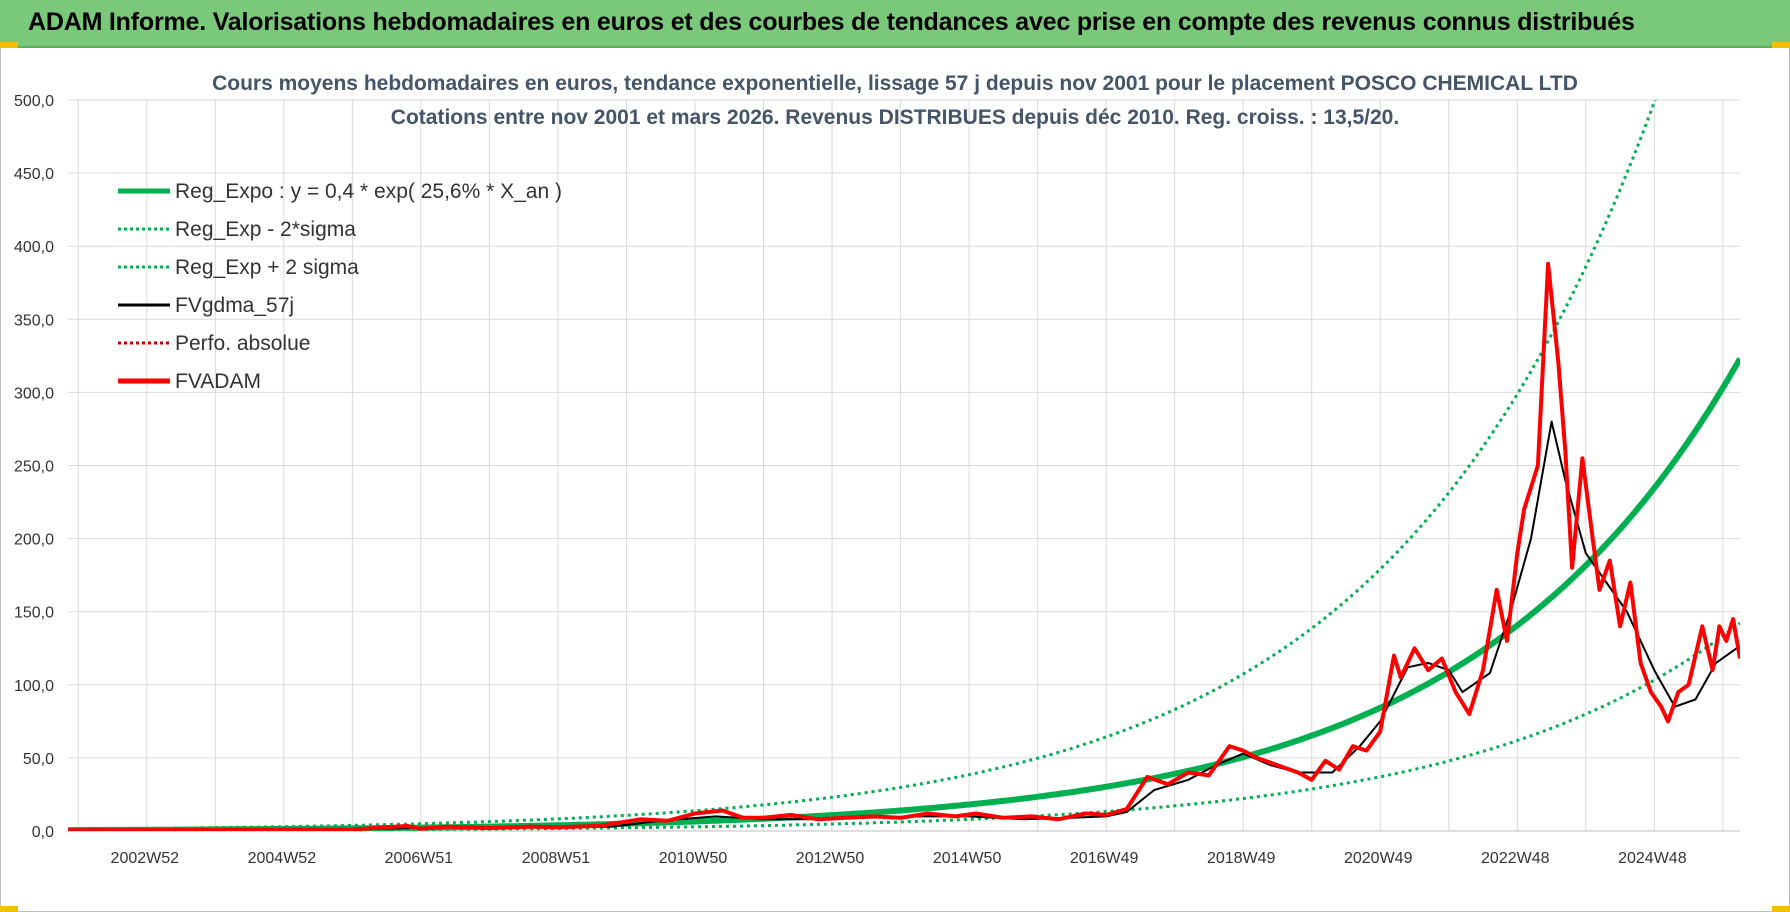  What do you see at coordinates (1241, 858) in the screenshot?
I see `x-tick-label: 2018W49` at bounding box center [1241, 858].